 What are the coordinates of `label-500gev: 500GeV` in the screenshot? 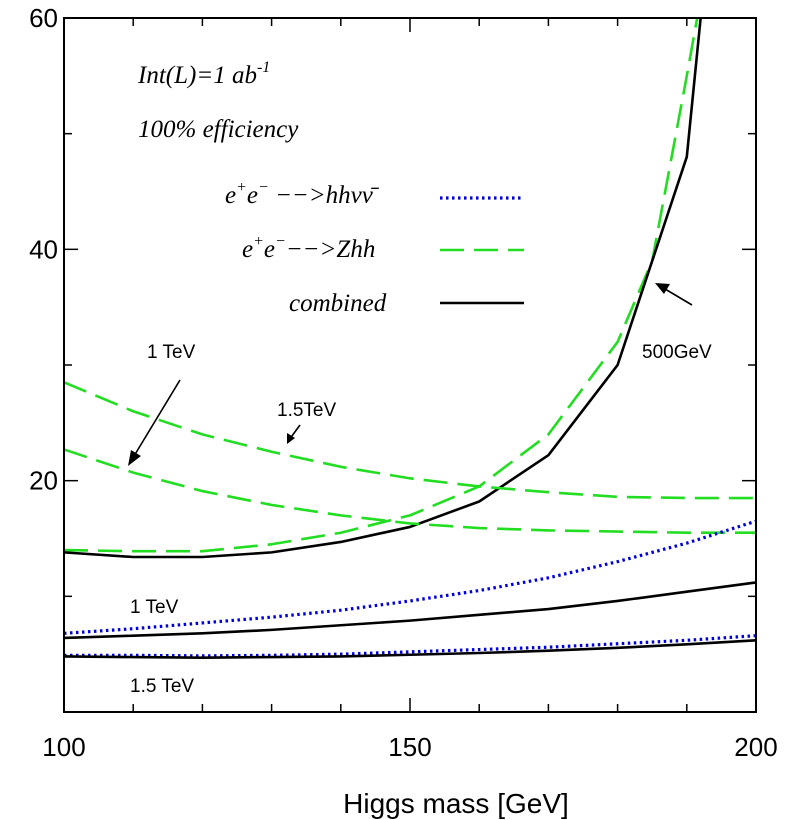 It's located at (677, 352).